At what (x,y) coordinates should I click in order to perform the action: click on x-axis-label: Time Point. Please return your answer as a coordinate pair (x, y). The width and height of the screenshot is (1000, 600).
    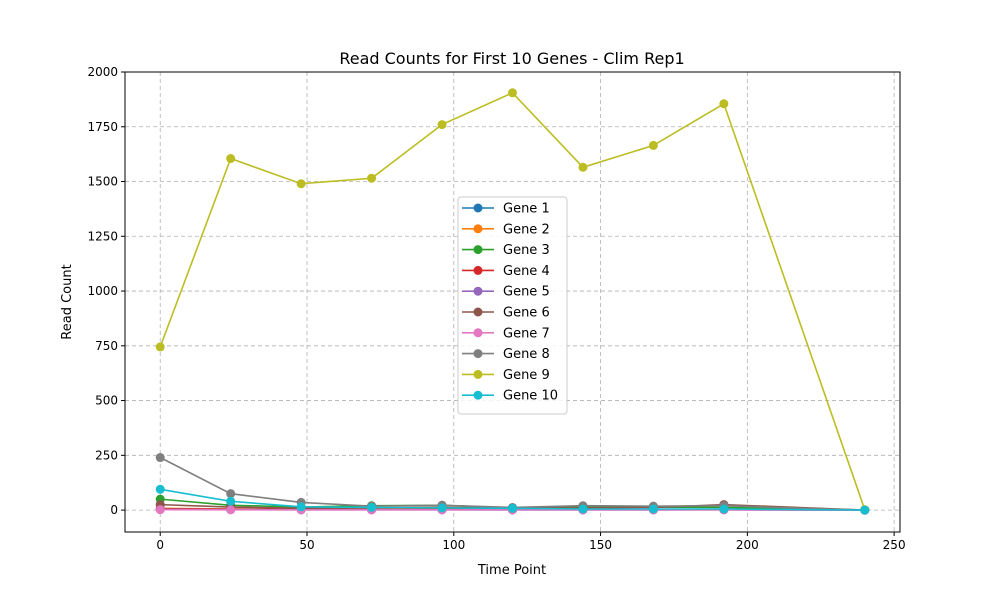
    Looking at the image, I should click on (511, 570).